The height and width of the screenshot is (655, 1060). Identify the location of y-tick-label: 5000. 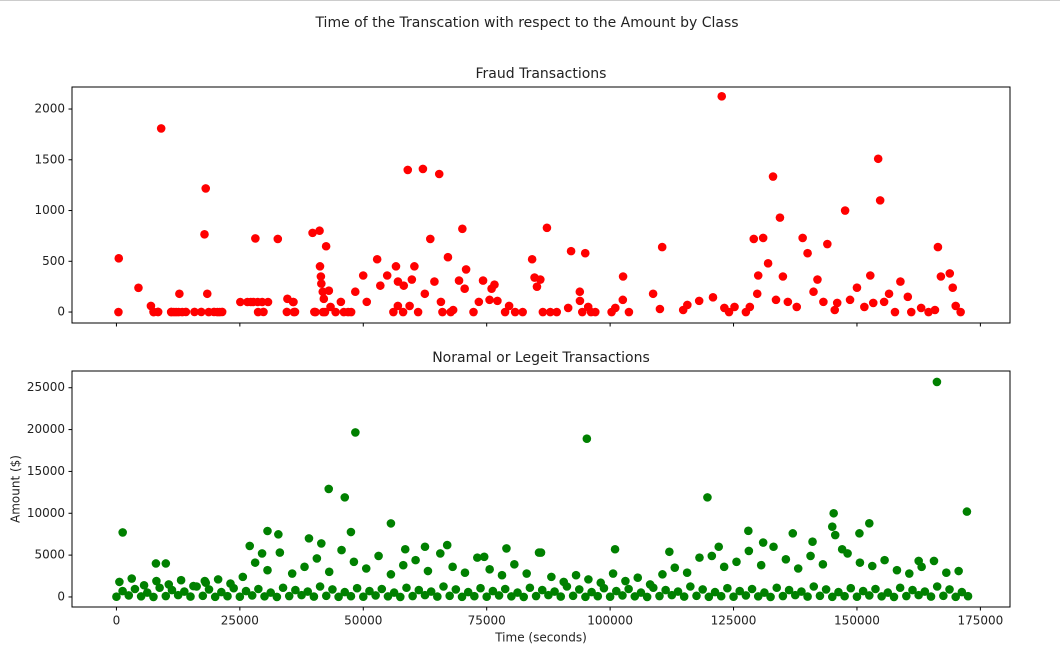
(49, 555).